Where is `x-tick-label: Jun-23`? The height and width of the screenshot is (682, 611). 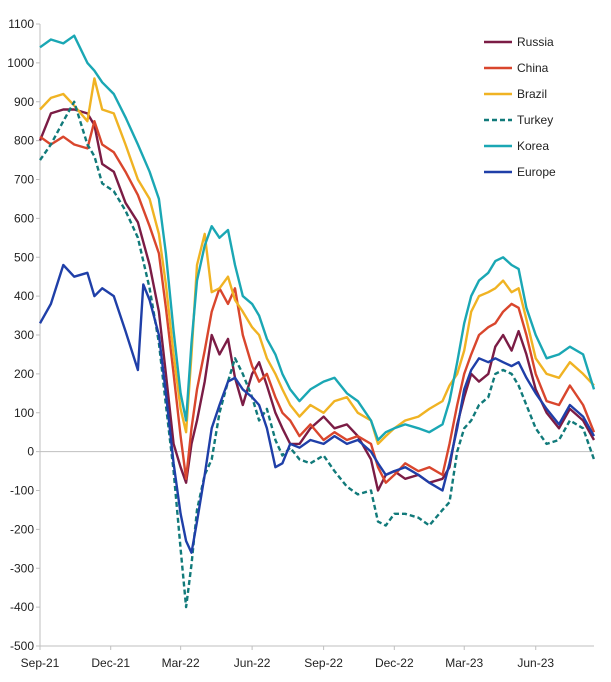 x-tick-label: Jun-23 is located at coordinates (535, 663).